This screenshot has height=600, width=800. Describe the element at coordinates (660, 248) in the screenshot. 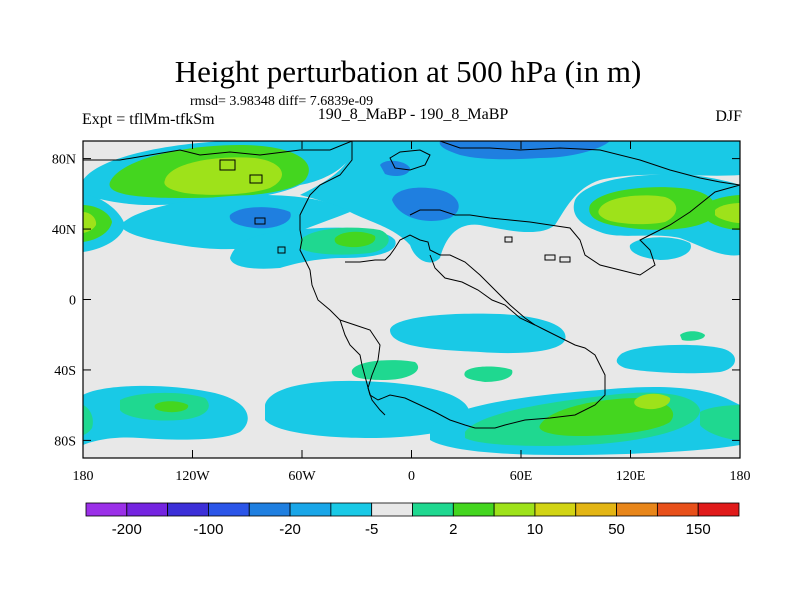

I see `contour-region-wpac-small` at that location.